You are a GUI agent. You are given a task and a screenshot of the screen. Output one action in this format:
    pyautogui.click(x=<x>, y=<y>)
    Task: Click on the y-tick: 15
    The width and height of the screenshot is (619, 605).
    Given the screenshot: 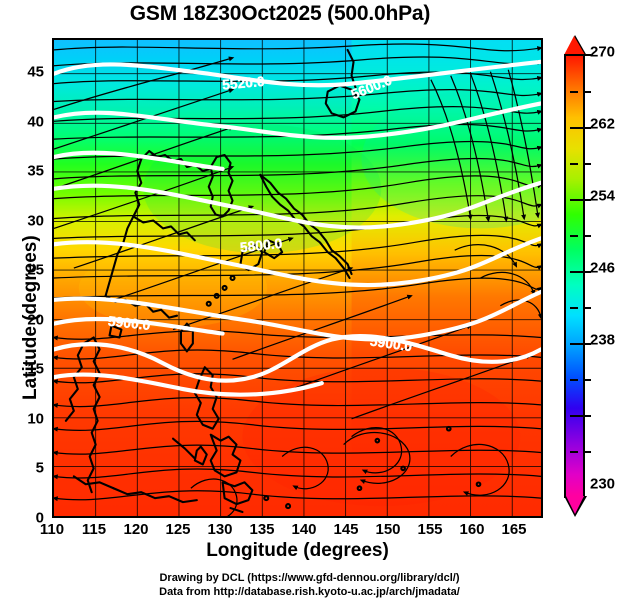 What is the action you would take?
    pyautogui.click(x=35, y=369)
    